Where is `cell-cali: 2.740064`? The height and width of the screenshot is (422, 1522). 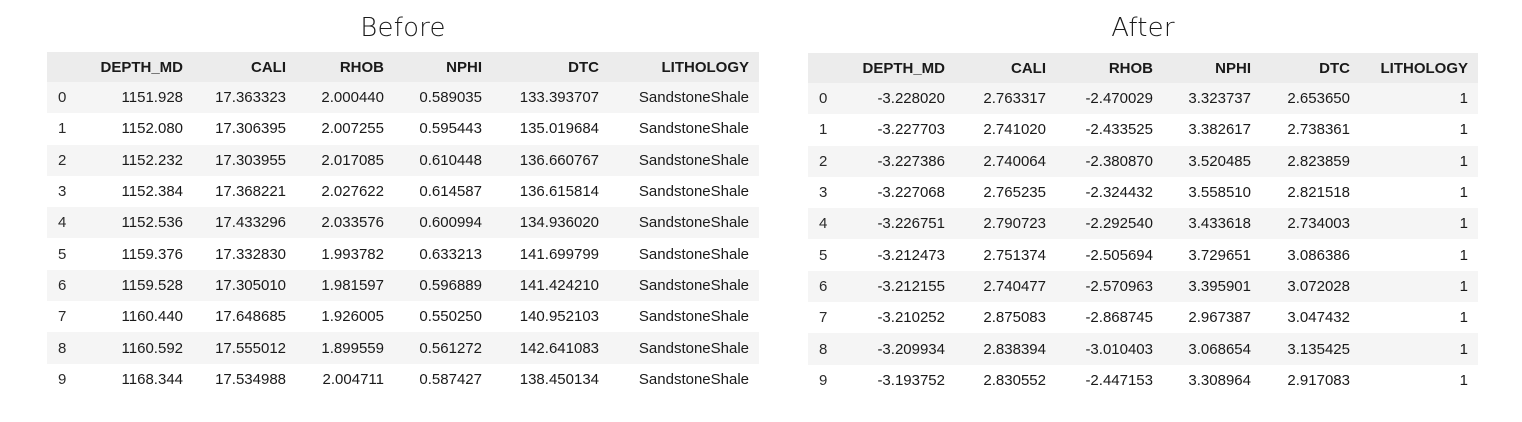
cell-cali: 2.740064 is located at coordinates (1014, 161).